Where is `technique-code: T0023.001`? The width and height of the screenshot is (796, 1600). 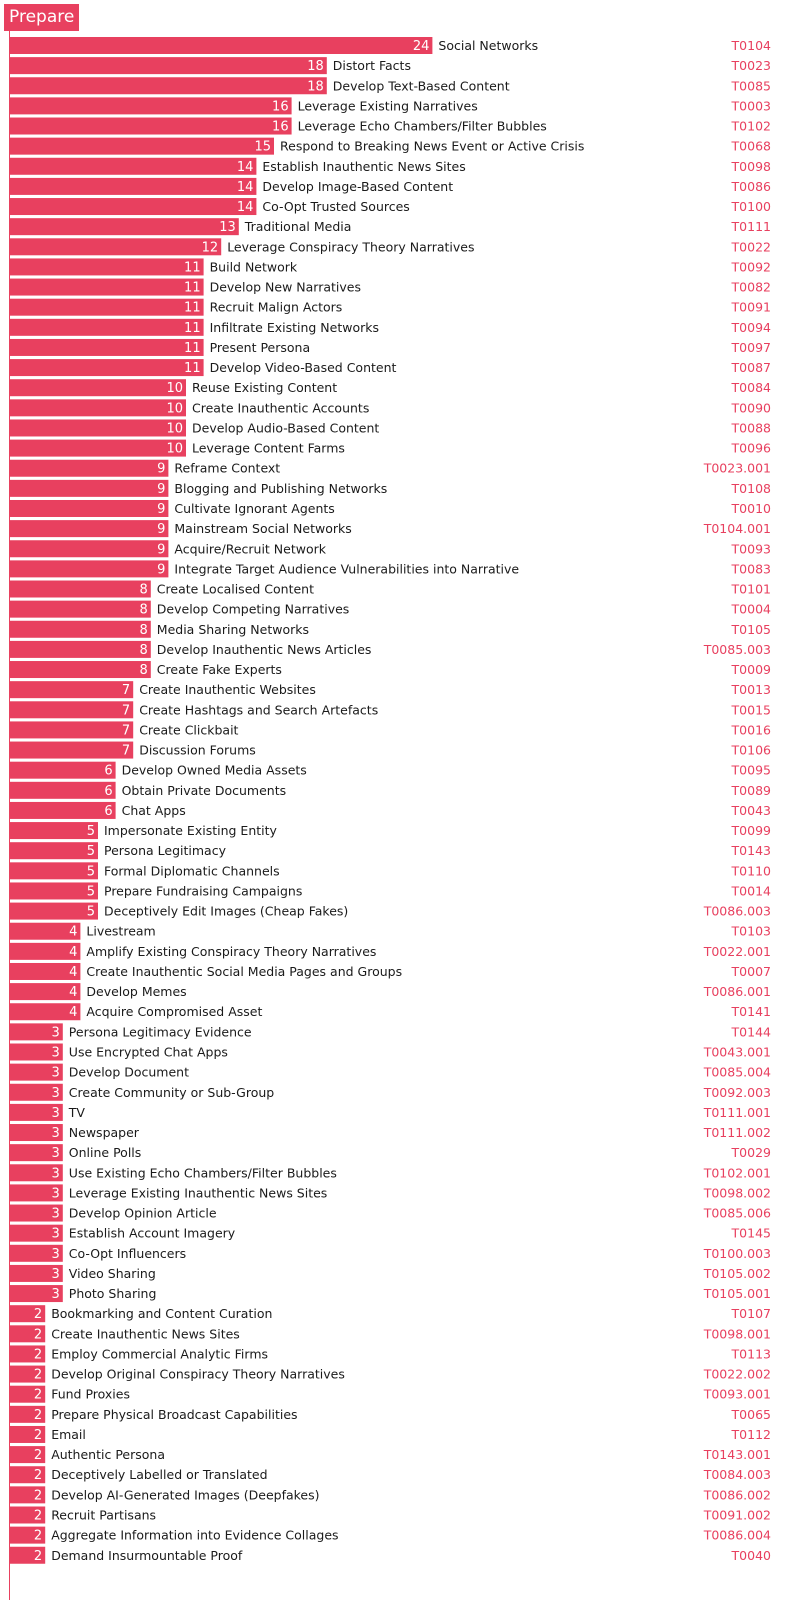
technique-code: T0023.001 is located at coordinates (737, 468).